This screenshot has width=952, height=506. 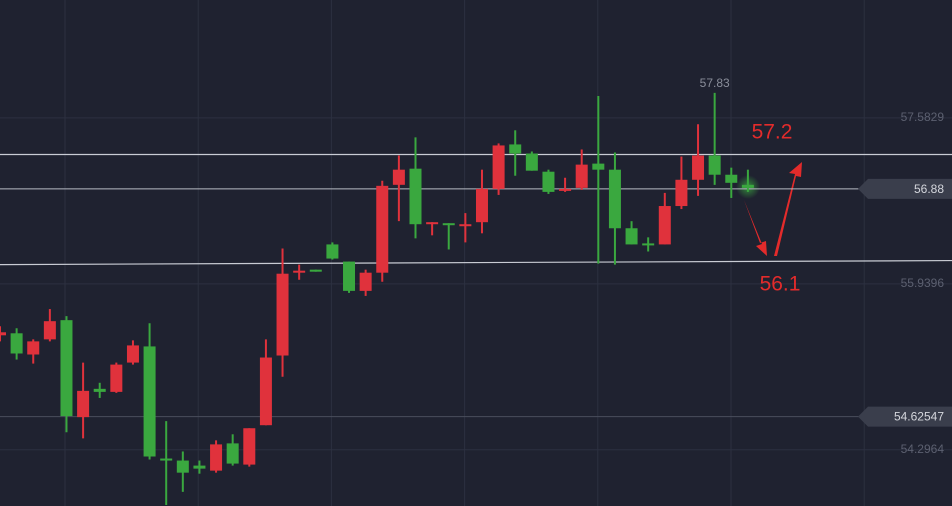 I want to click on y-tick-label: 54.2964, so click(x=923, y=449).